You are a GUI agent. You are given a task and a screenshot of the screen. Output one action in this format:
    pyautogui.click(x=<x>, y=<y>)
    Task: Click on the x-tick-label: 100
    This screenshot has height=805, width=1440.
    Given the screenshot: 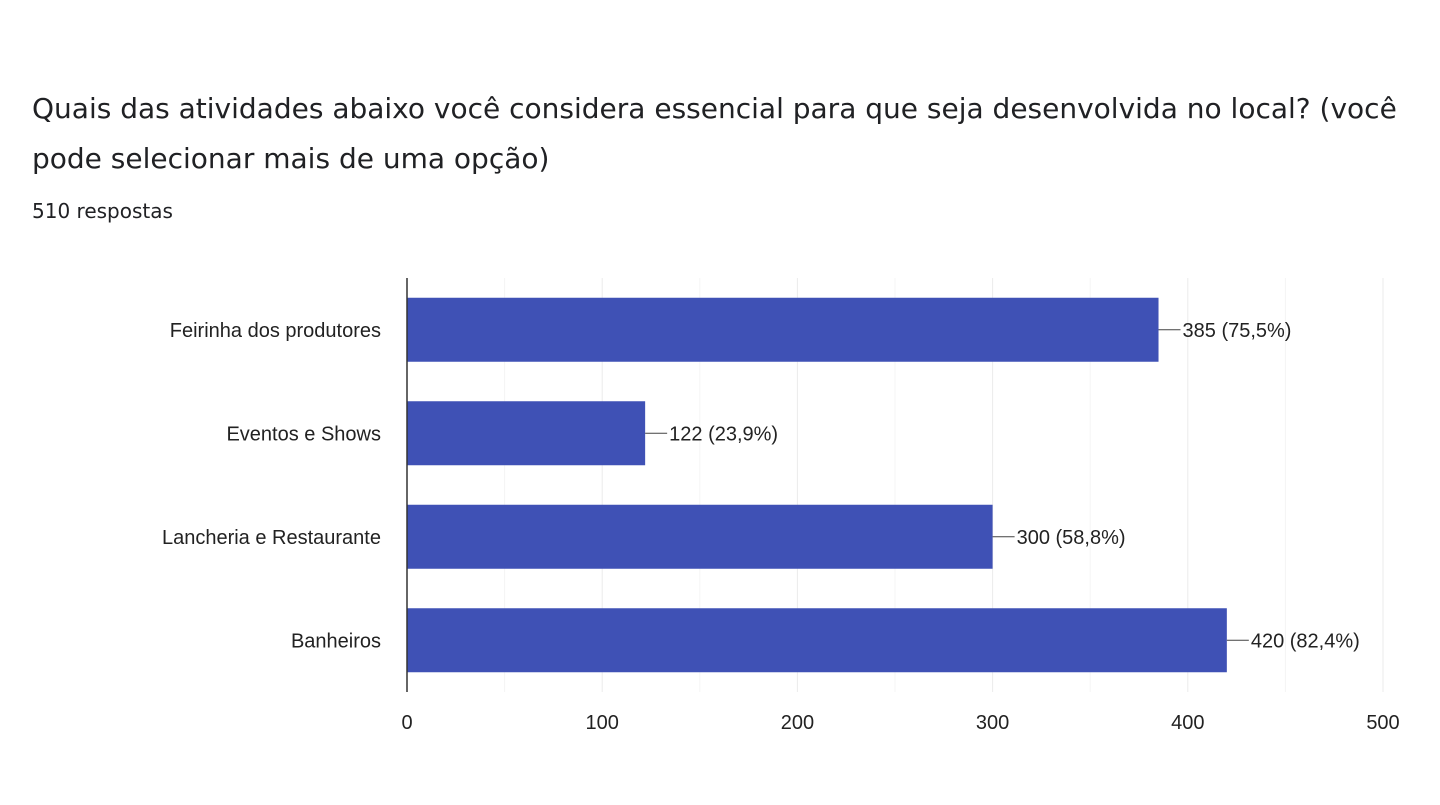 What is the action you would take?
    pyautogui.click(x=602, y=723)
    